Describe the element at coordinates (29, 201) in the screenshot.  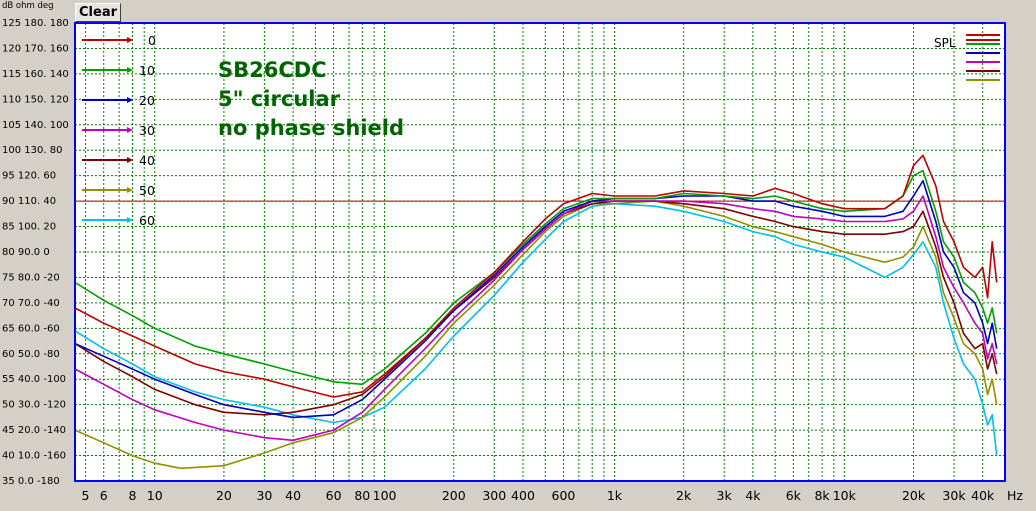
I see `y-tick-label: 90 110. 40` at that location.